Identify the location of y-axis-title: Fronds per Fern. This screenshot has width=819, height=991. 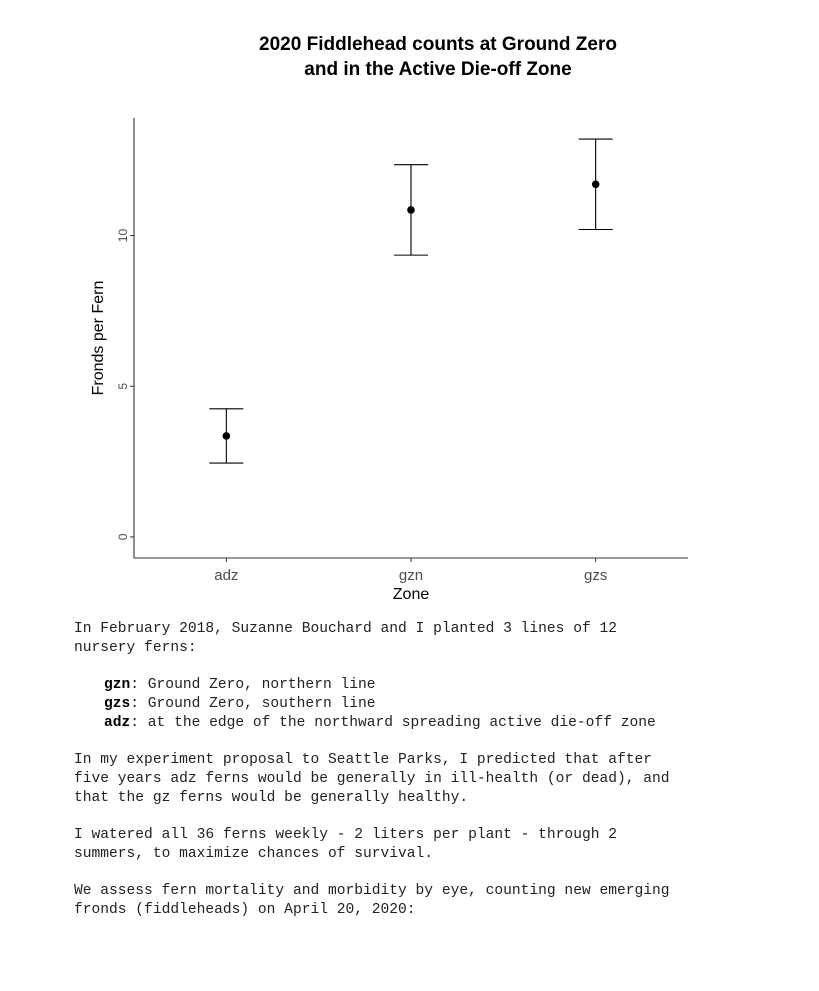
(98, 338).